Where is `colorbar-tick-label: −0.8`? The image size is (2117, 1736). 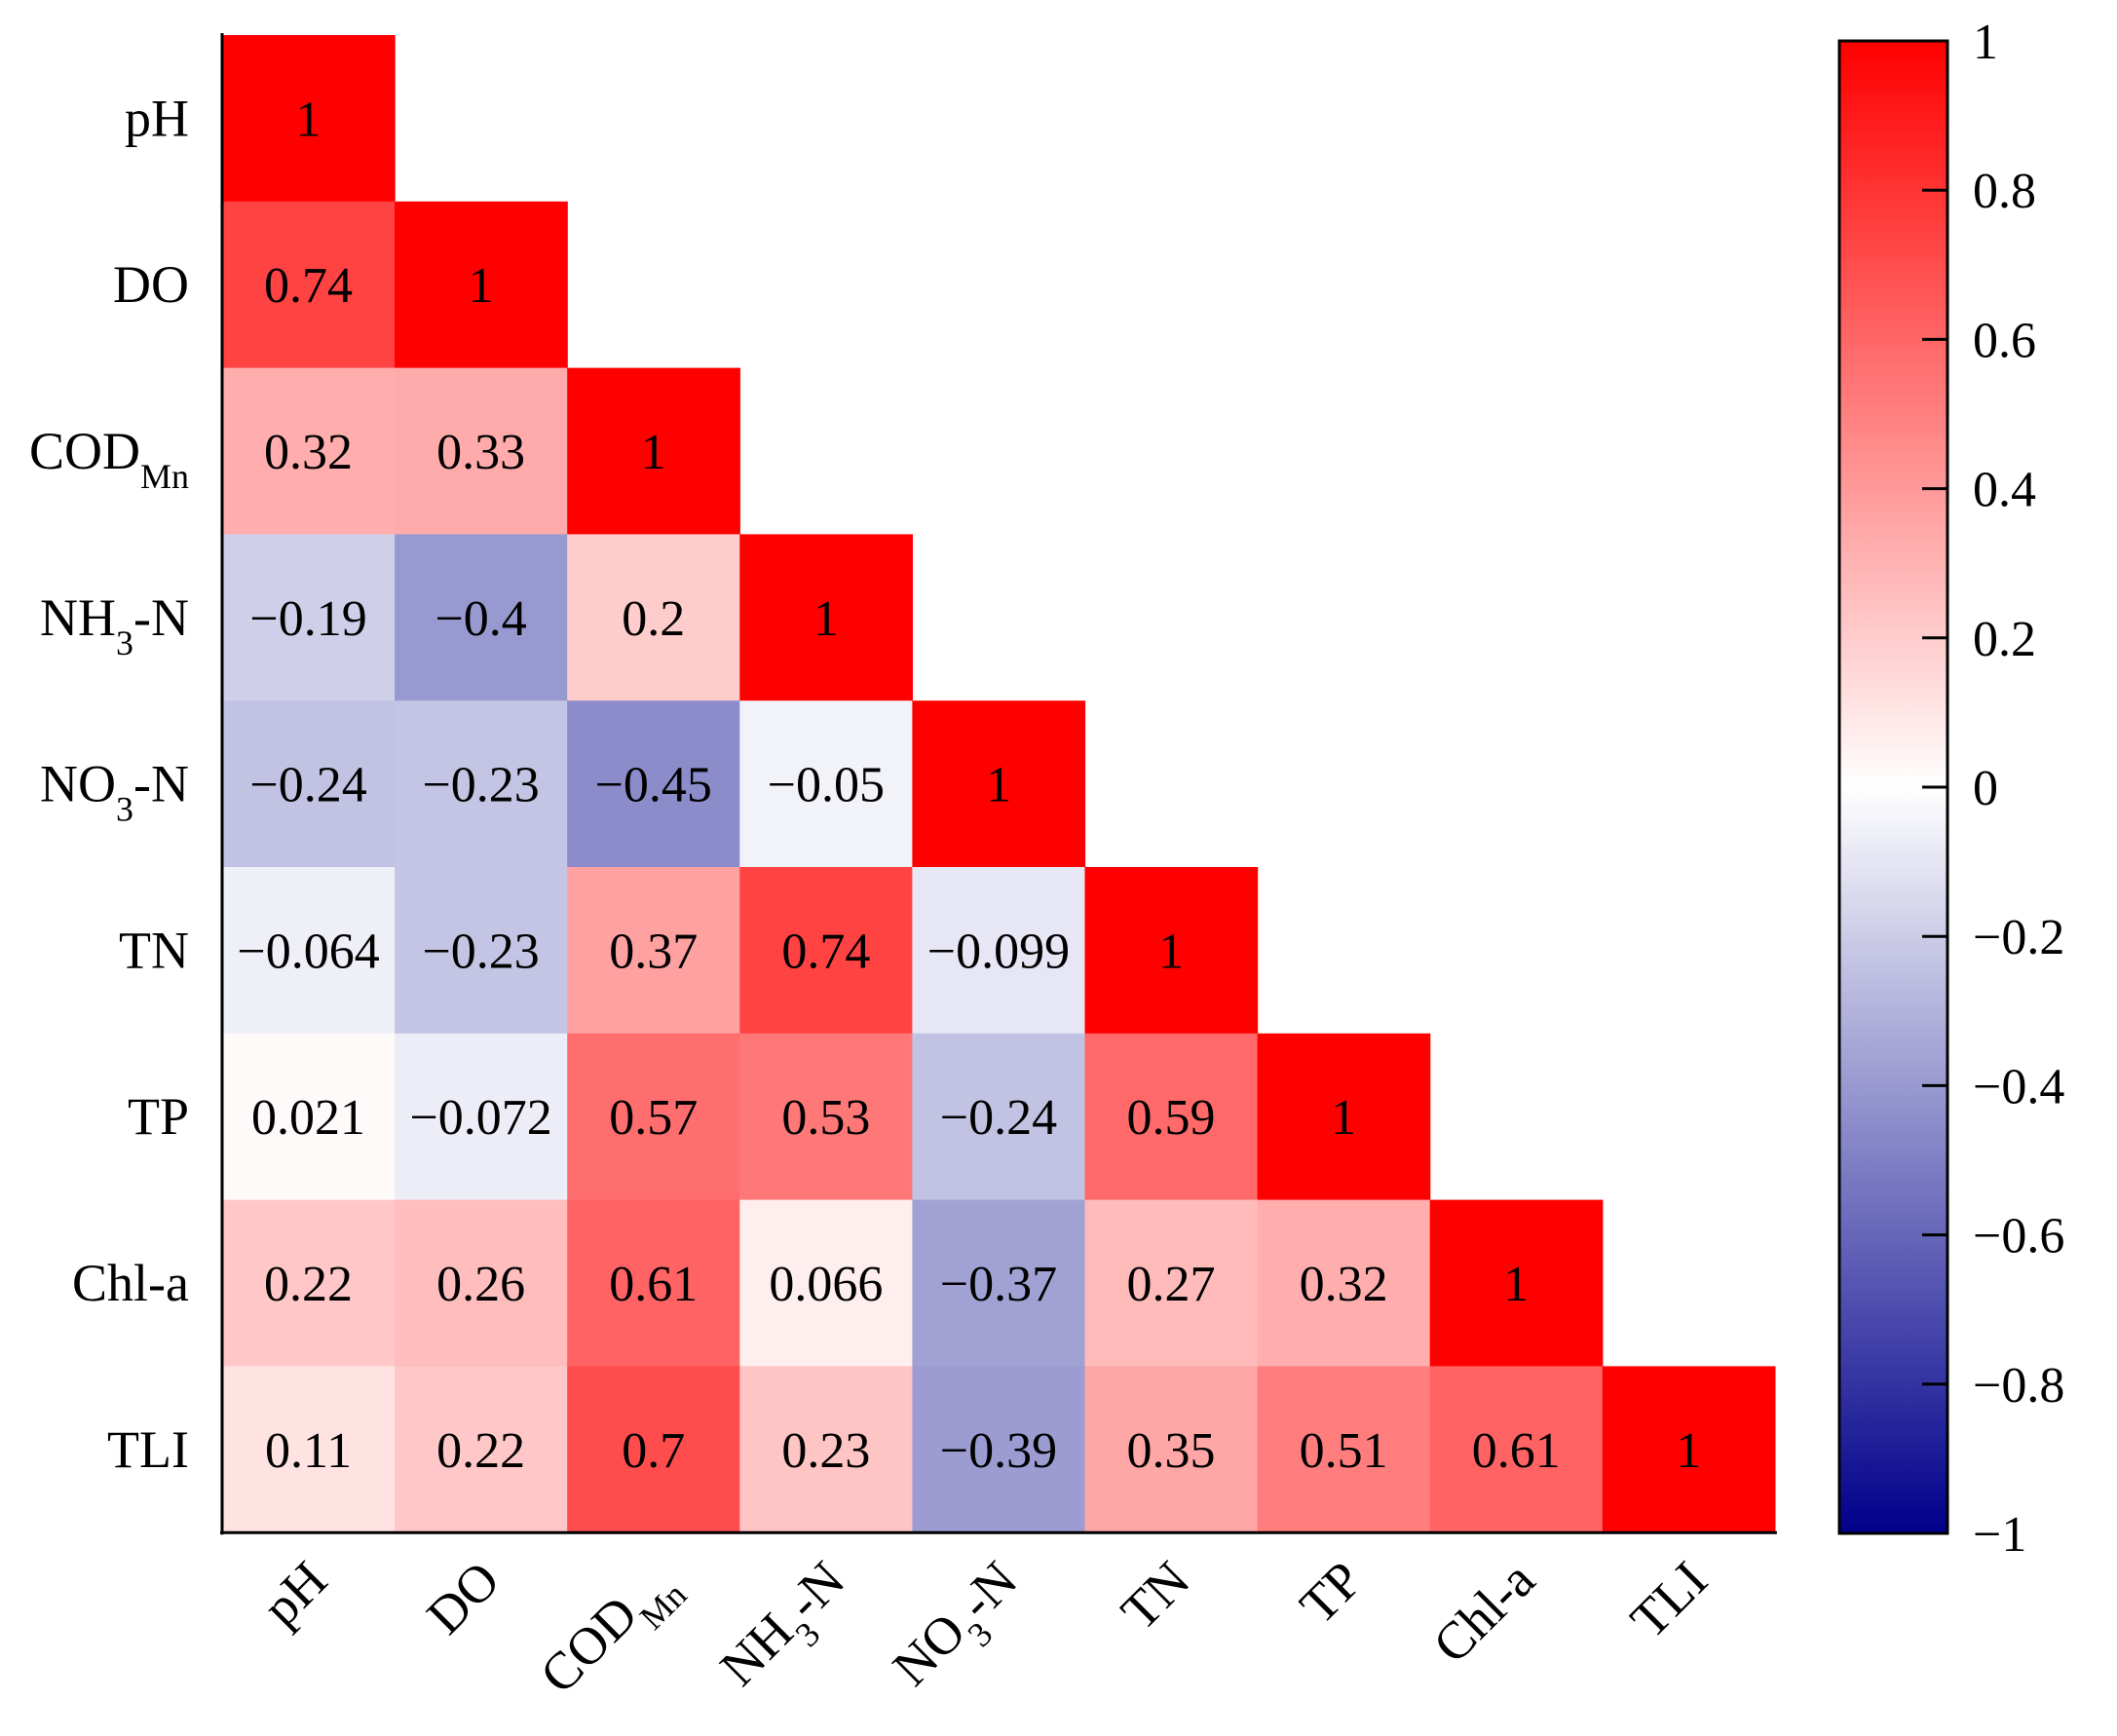
colorbar-tick-label: −0.8 is located at coordinates (2018, 1386).